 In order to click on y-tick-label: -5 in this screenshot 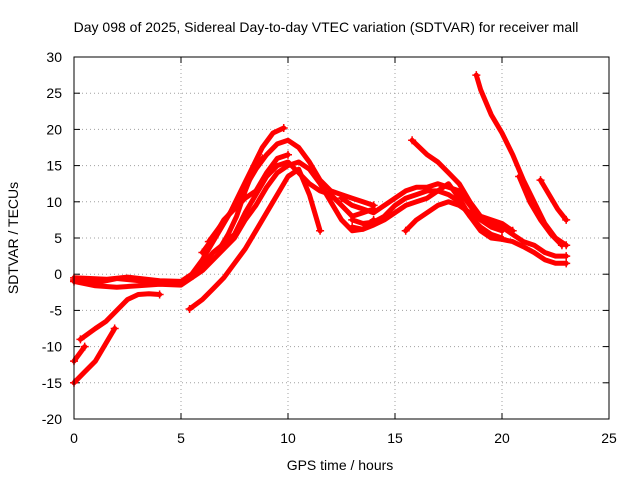, I will do `click(56, 310)`.